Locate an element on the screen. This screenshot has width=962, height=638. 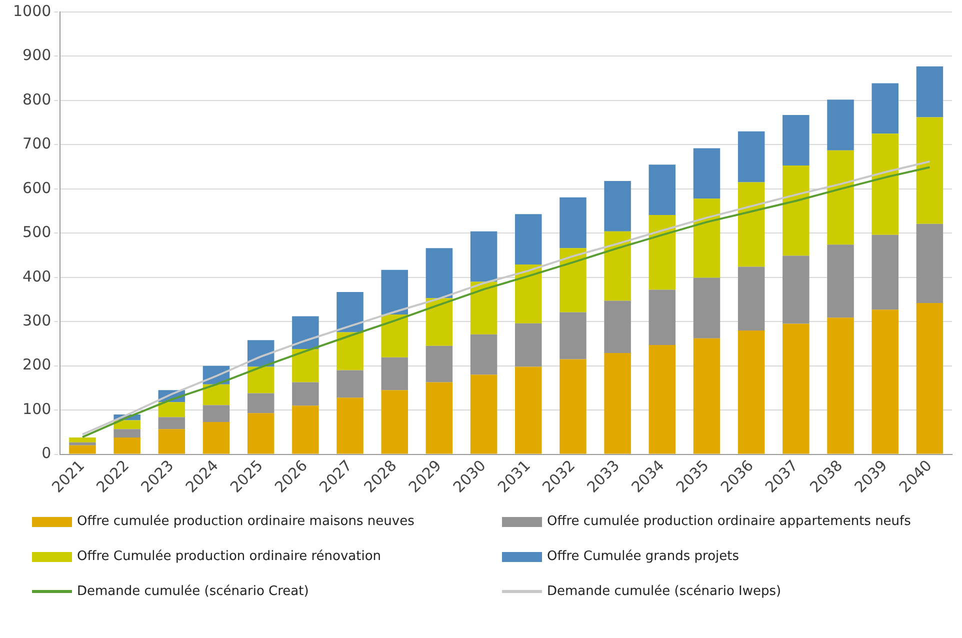
y-tick-label: 100 is located at coordinates (37, 409).